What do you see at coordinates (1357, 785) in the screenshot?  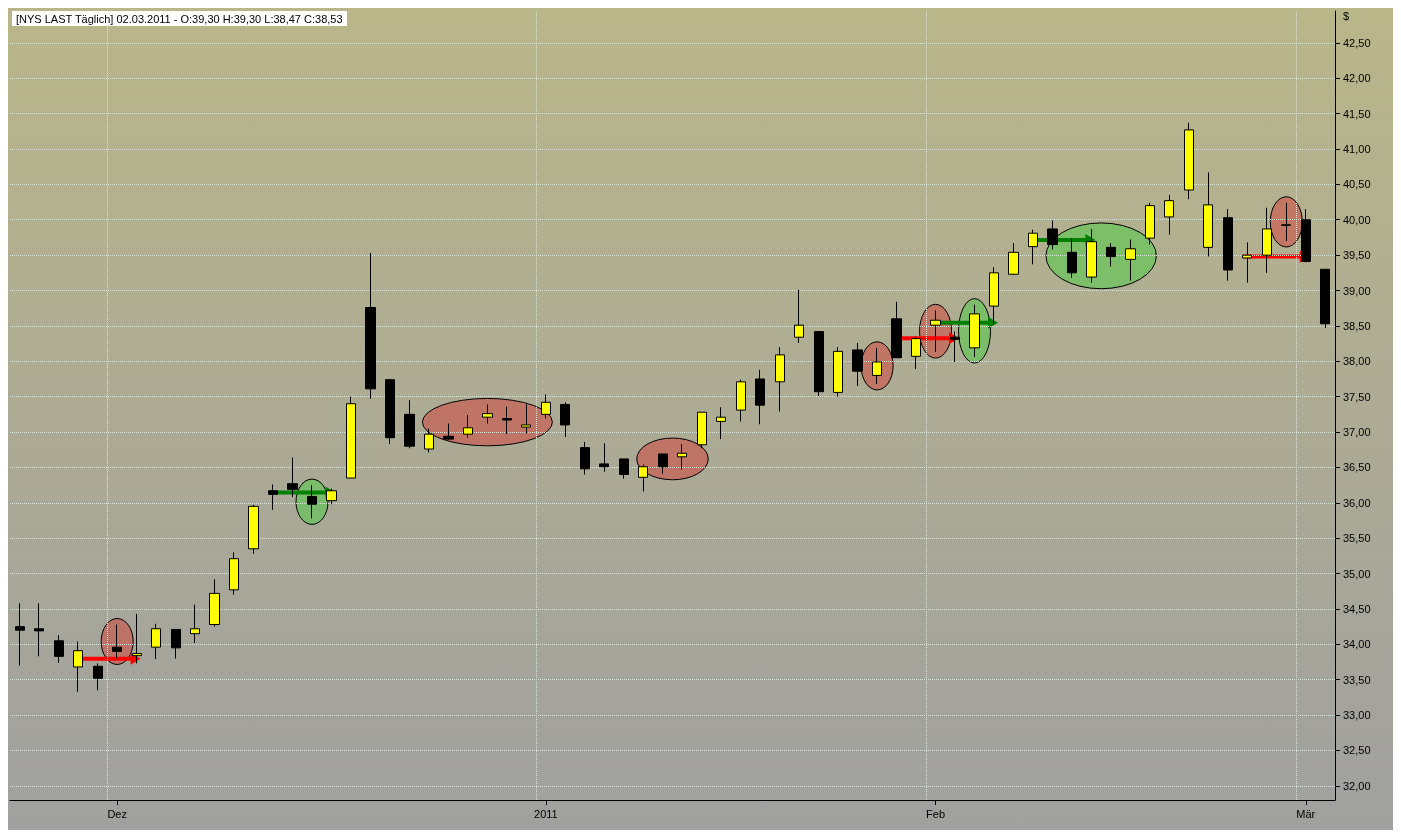 I see `y-tick-label: 32,00` at bounding box center [1357, 785].